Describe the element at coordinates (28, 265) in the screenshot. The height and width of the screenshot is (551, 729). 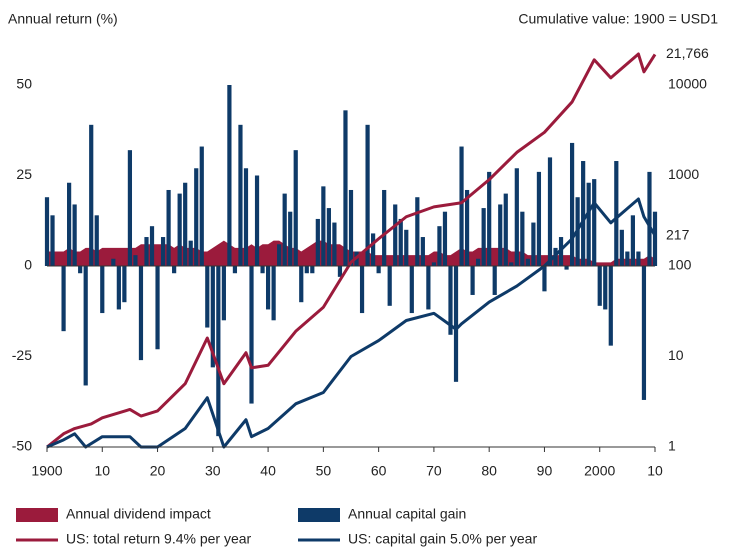
I see `y-tick-label: 0` at that location.